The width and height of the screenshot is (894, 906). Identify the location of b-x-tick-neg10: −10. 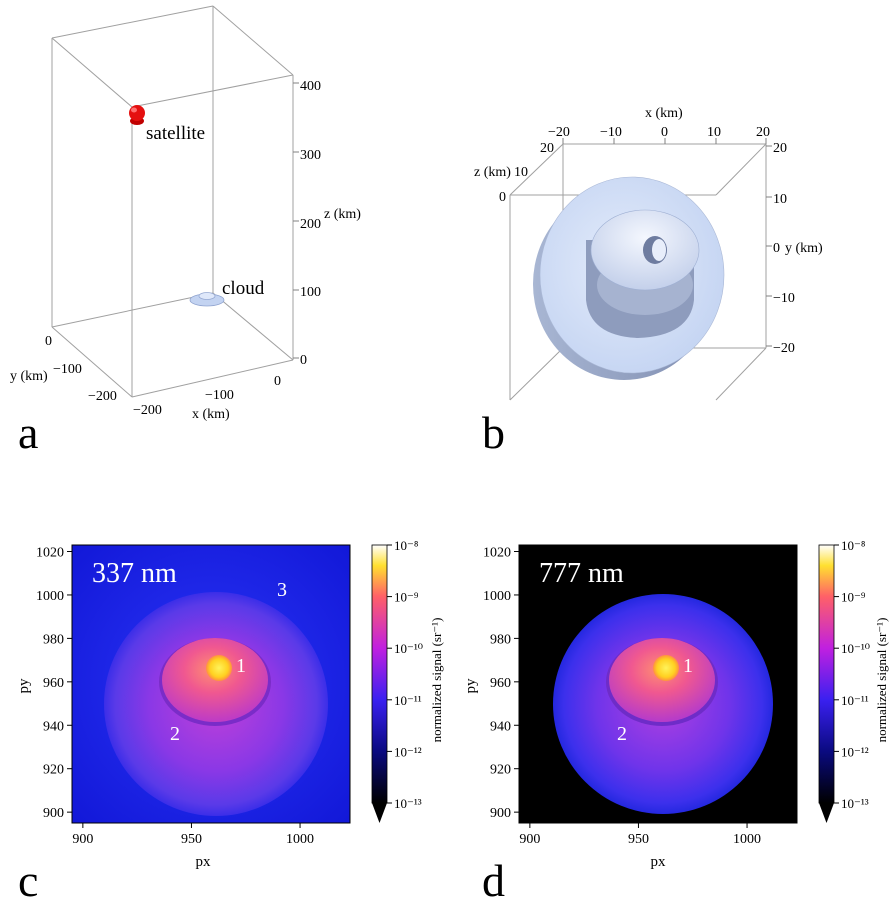
(611, 132).